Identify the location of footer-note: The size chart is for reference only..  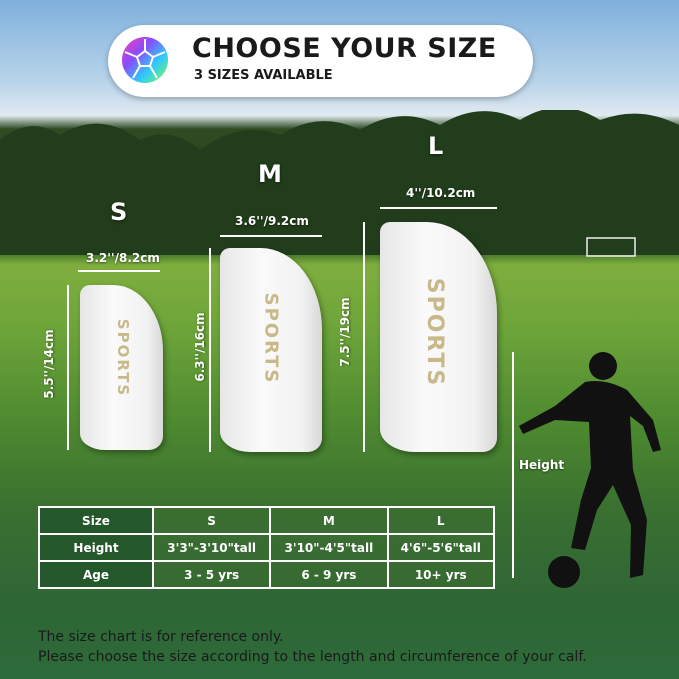
(161, 637).